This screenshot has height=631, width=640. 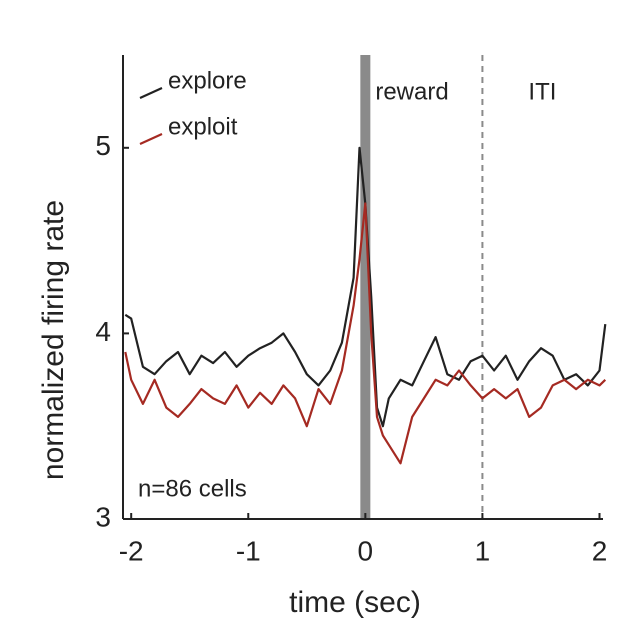 I want to click on x-tick-label: -2, so click(x=131, y=550).